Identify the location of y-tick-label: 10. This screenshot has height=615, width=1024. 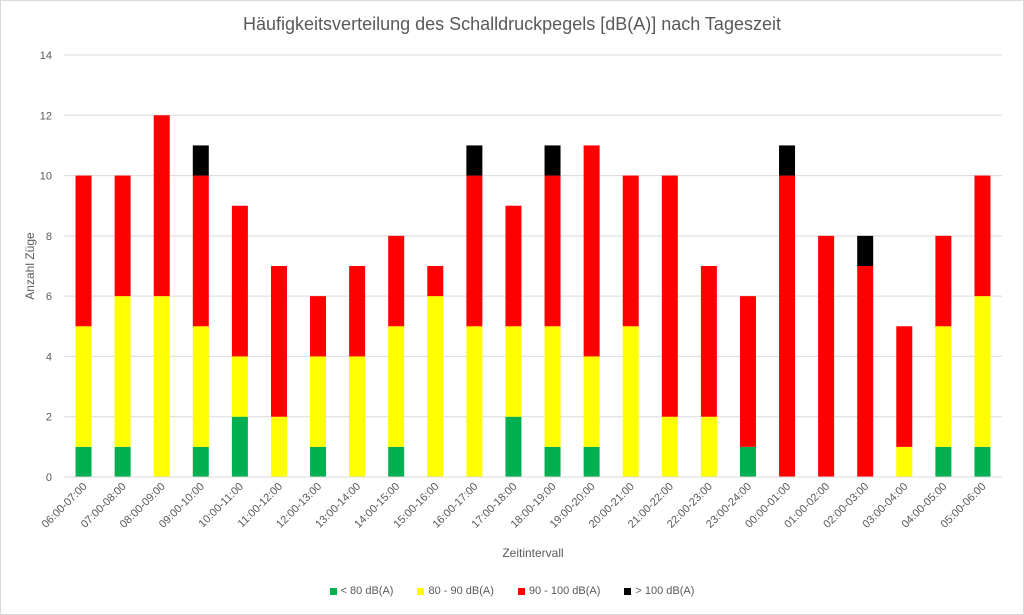
(46, 177).